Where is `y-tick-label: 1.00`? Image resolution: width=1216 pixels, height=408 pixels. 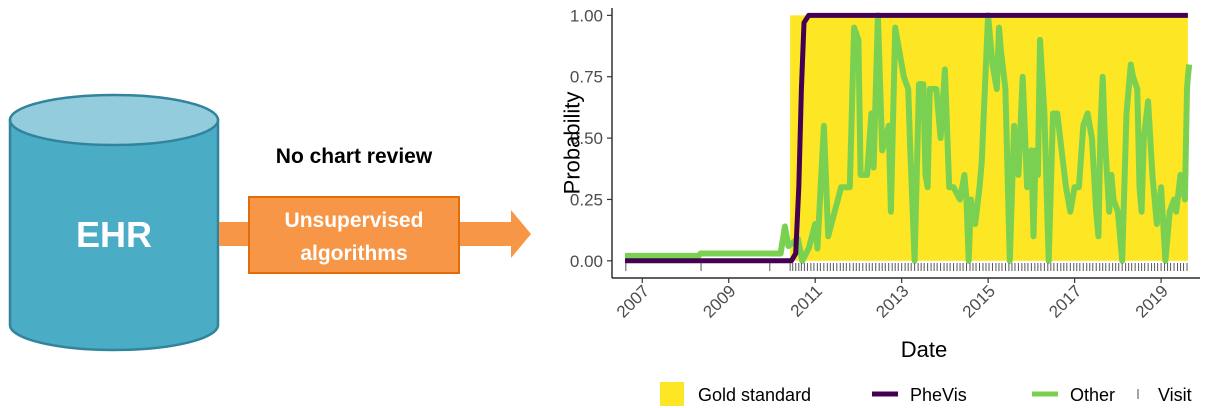 y-tick-label: 1.00 is located at coordinates (586, 15).